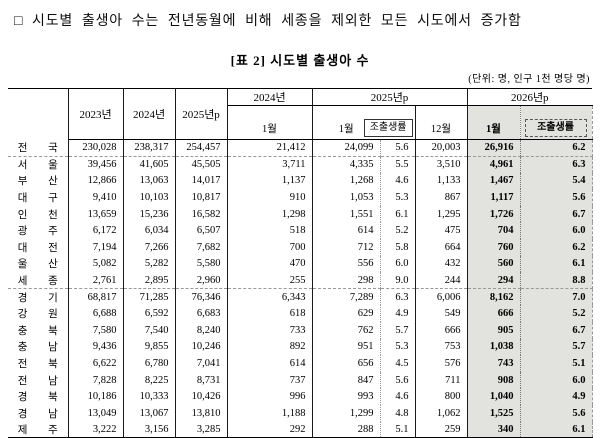 This screenshot has height=438, width=600. What do you see at coordinates (270, 97) in the screenshot?
I see `group-header-2024: 2024년` at bounding box center [270, 97].